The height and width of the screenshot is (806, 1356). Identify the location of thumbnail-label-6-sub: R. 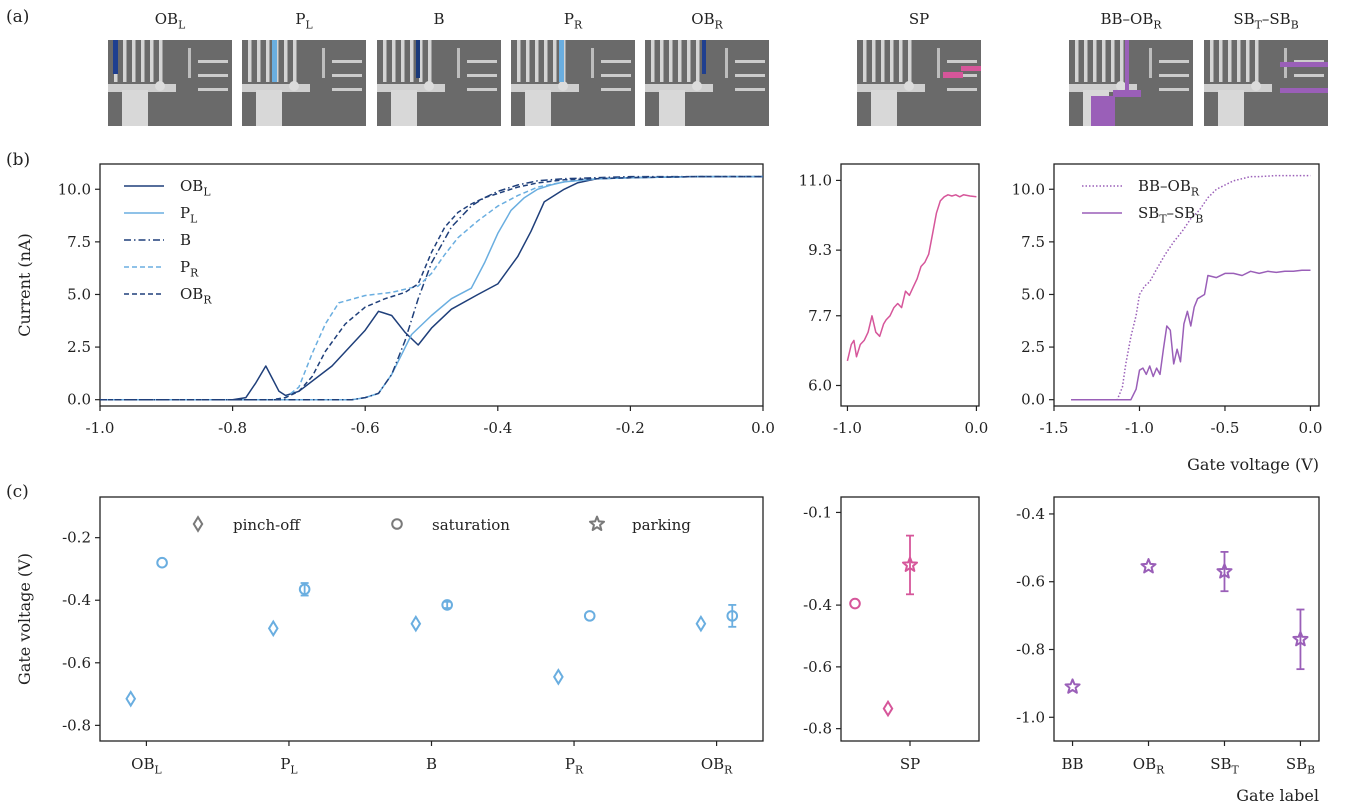
(1157, 25).